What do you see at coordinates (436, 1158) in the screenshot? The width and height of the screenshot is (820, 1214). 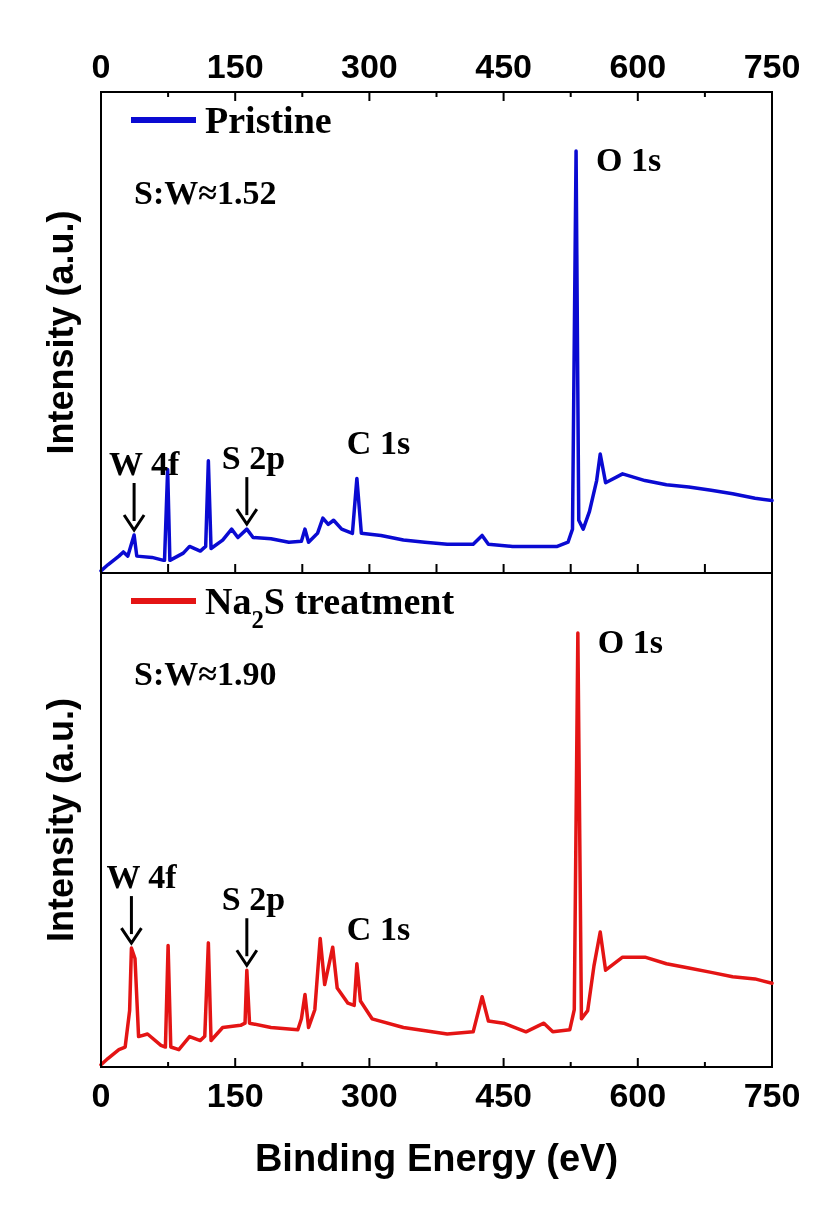 I see `x-axis-title: Binding Energy (eV)` at bounding box center [436, 1158].